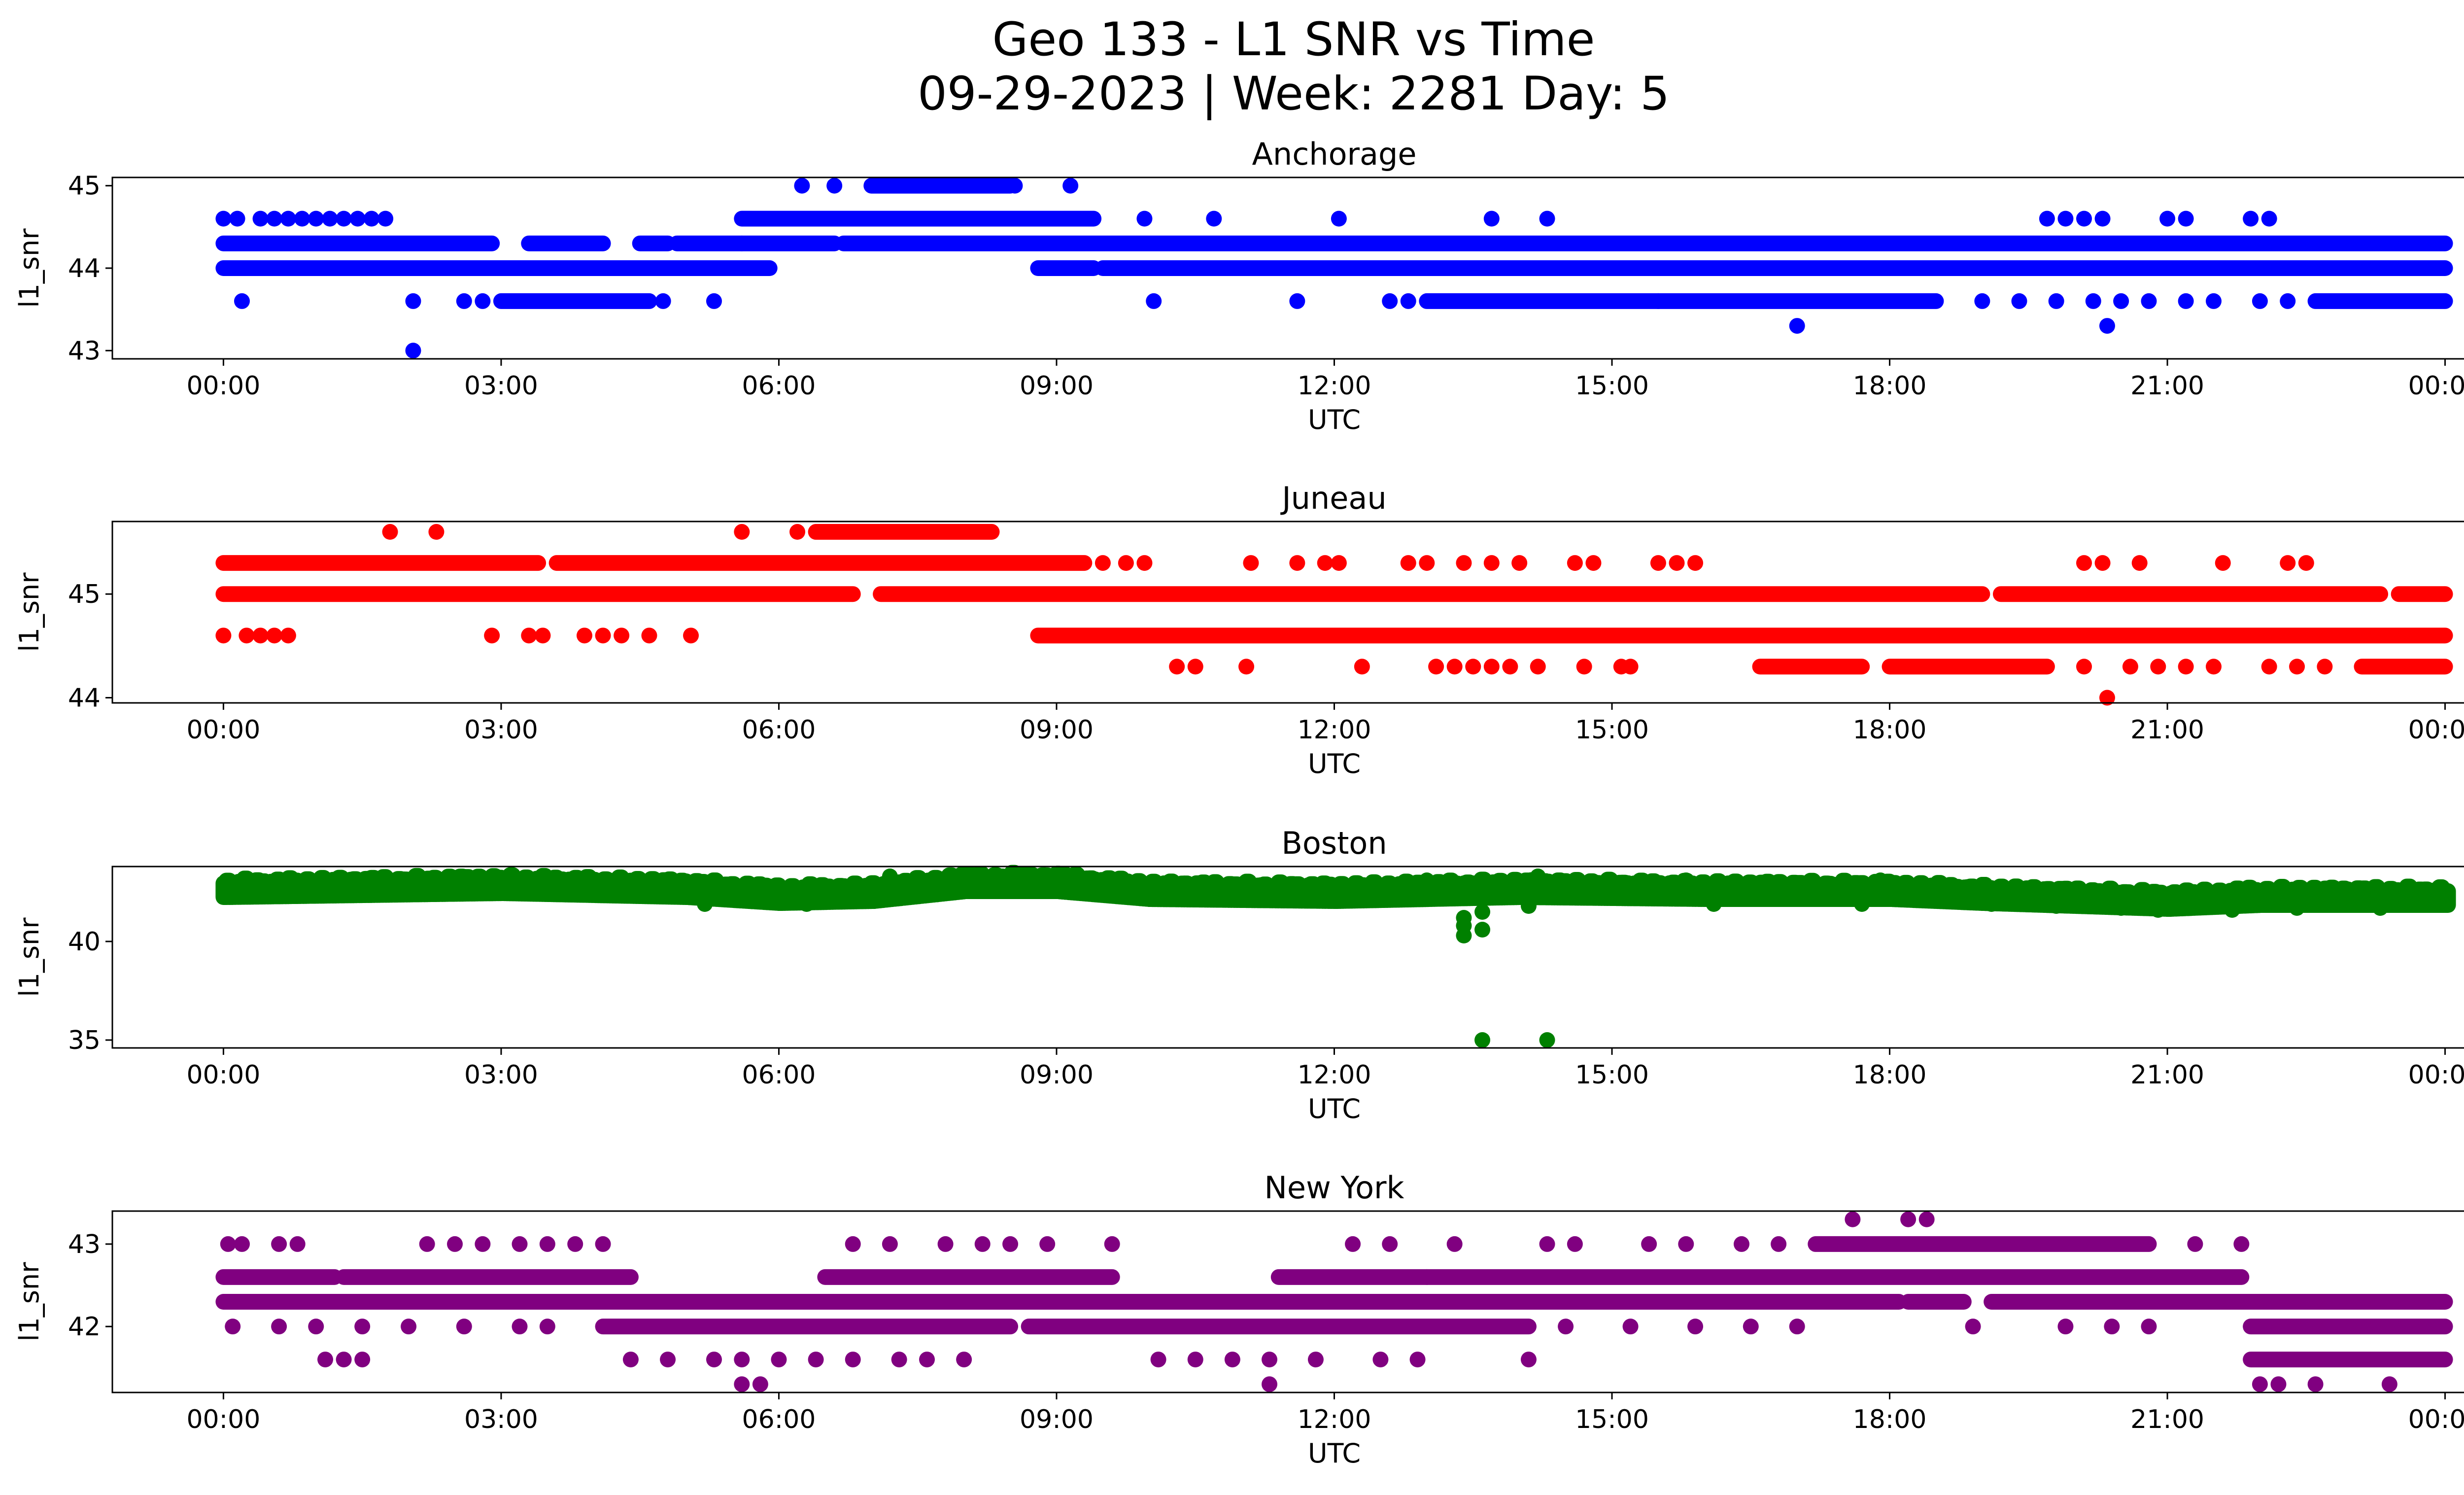  What do you see at coordinates (29, 957) in the screenshot?
I see `y-axis-label: l1_snr` at bounding box center [29, 957].